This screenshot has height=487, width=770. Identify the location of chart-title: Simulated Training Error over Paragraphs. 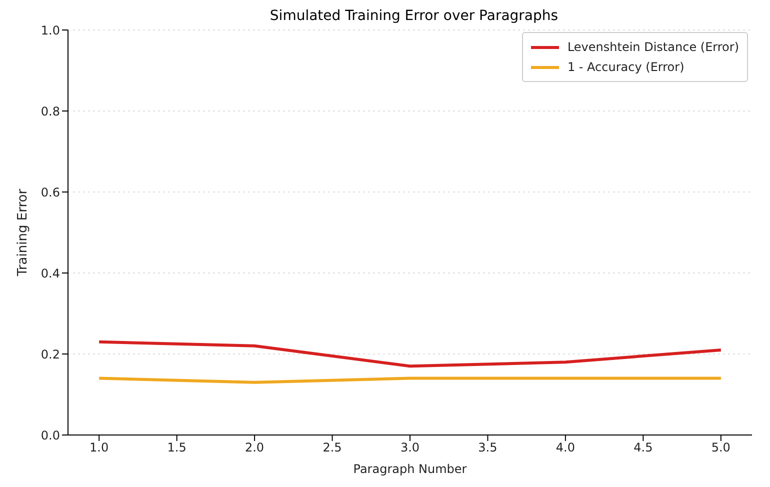
(414, 16).